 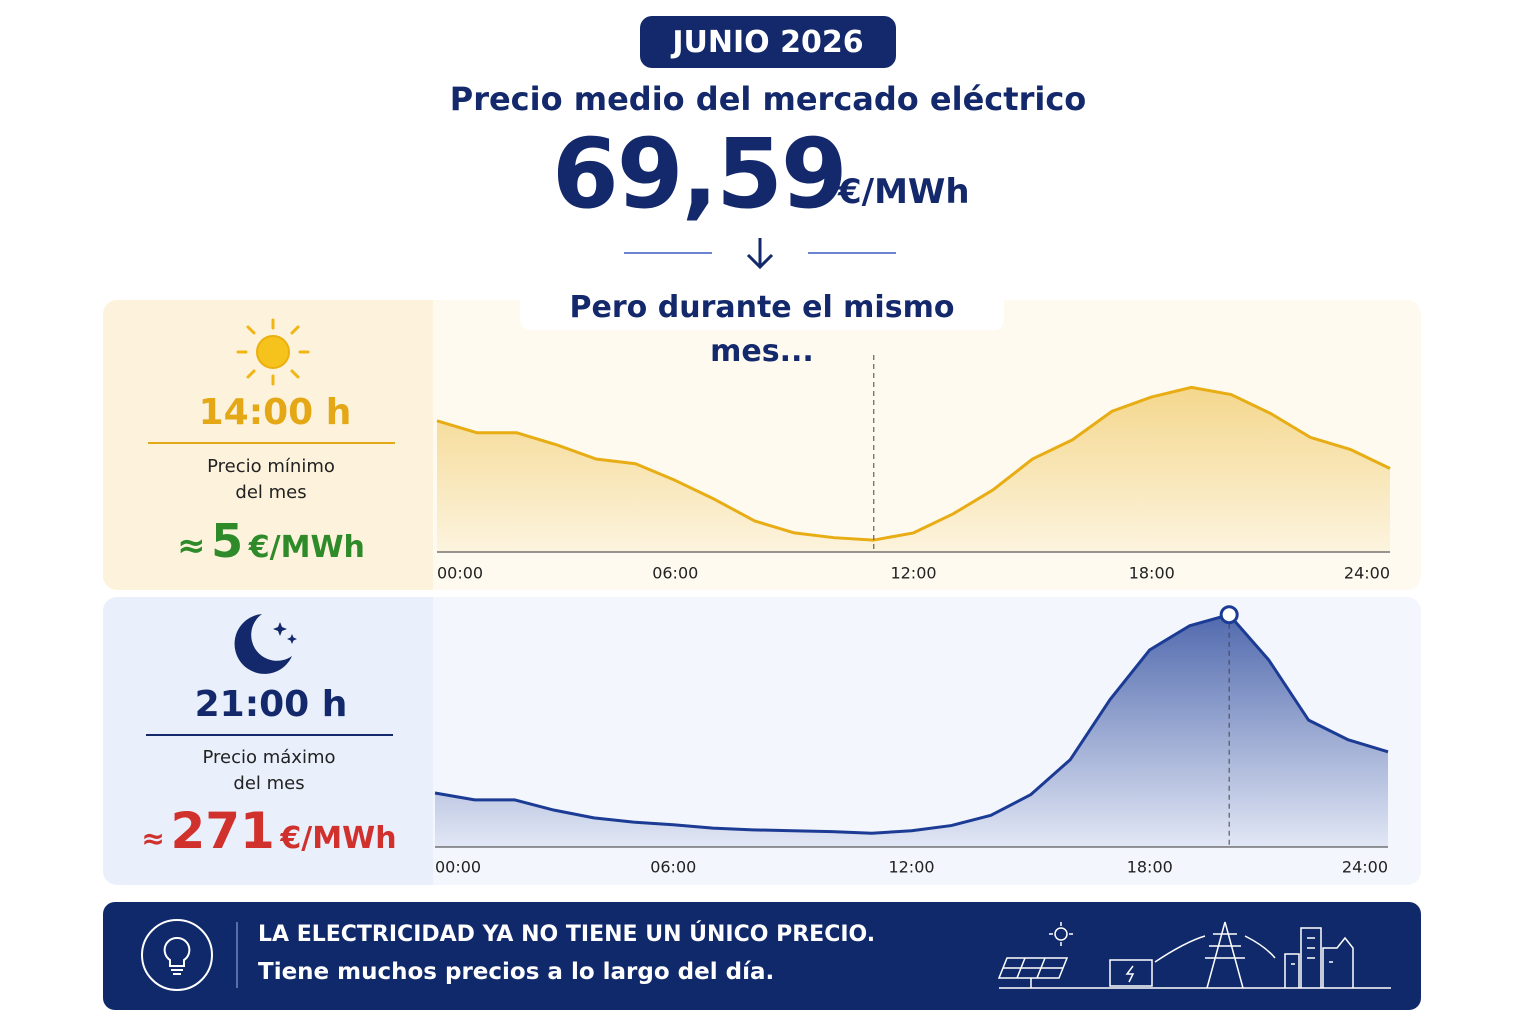 I want to click on line, so click(x=913, y=463).